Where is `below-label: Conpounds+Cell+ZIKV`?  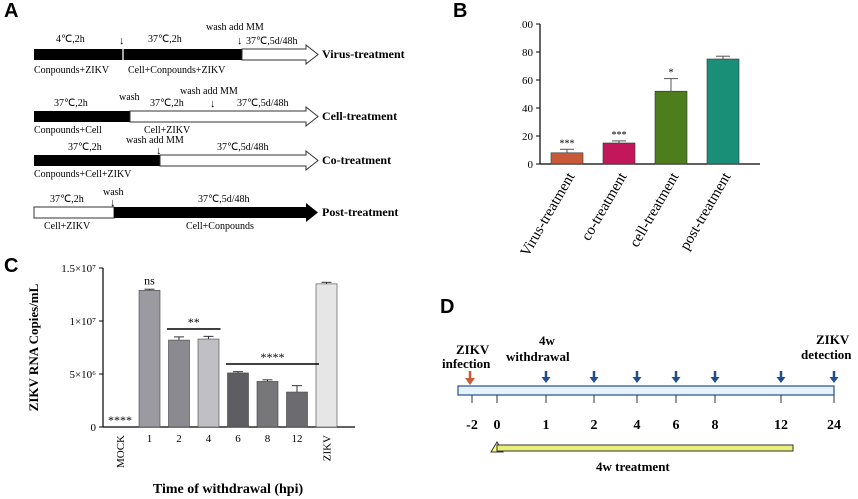
below-label: Conpounds+Cell+ZIKV is located at coordinates (83, 174).